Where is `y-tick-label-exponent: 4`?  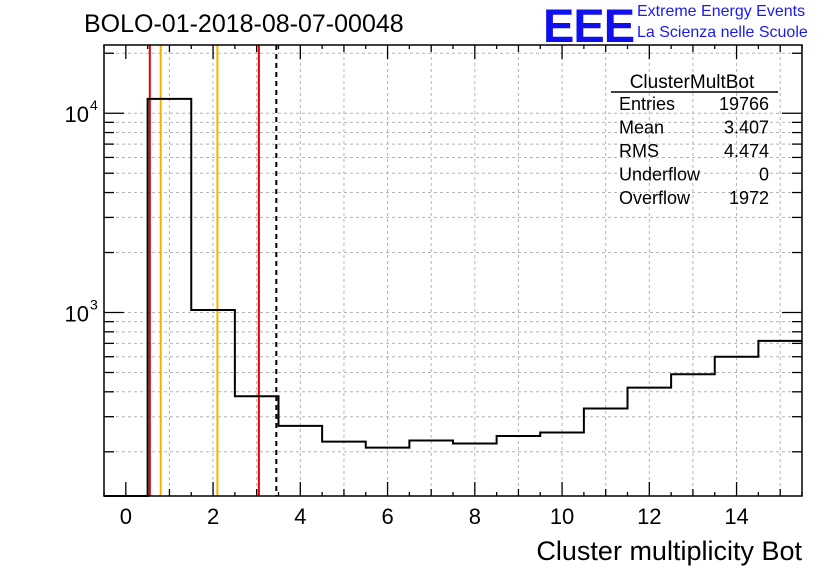 y-tick-label-exponent: 4 is located at coordinates (94, 105).